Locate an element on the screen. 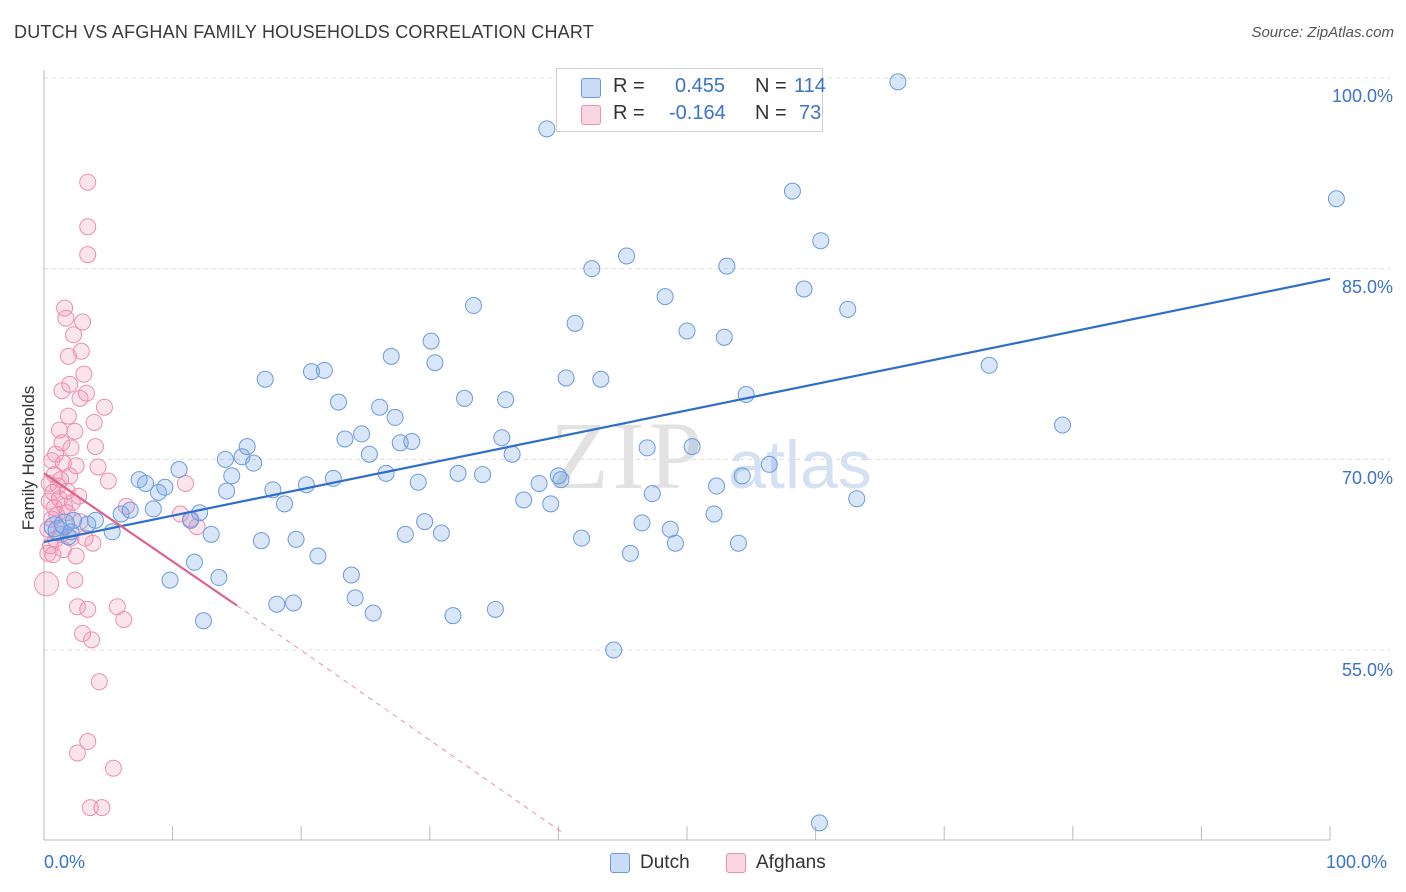 This screenshot has height=892, width=1406. dutch-n-label: N = is located at coordinates (771, 86).